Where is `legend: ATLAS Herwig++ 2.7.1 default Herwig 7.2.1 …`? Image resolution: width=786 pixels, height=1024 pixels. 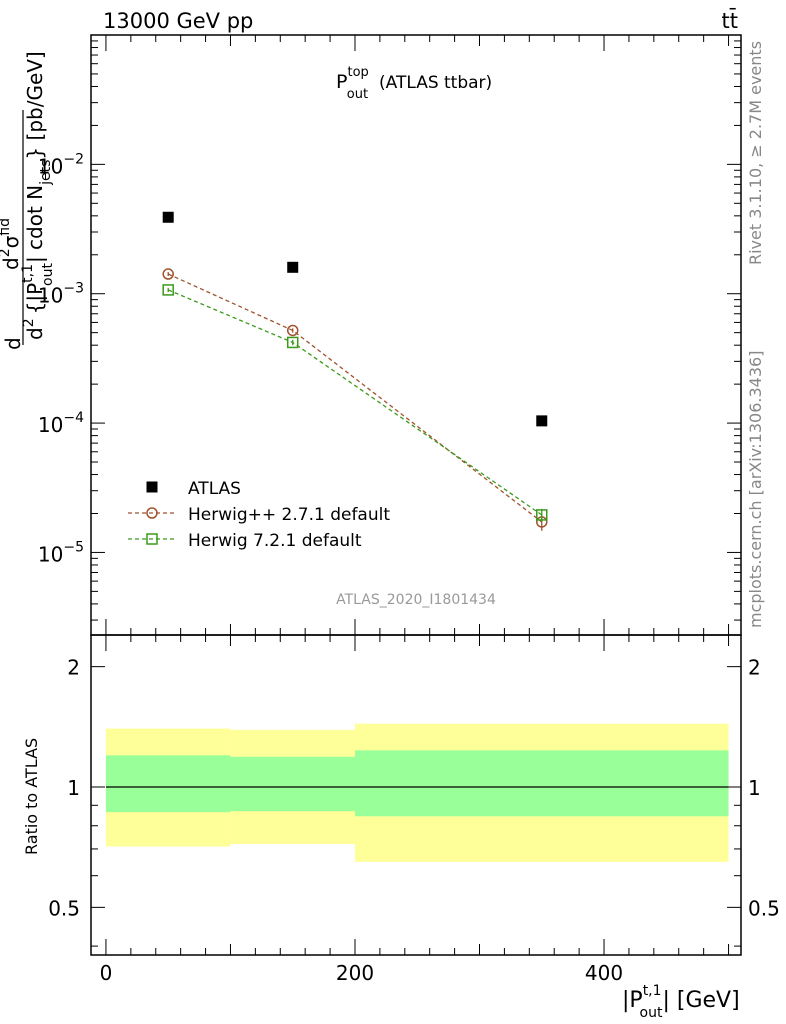 legend: ATLAS Herwig++ 2.7.1 default Herwig 7.2.1 … is located at coordinates (259, 515).